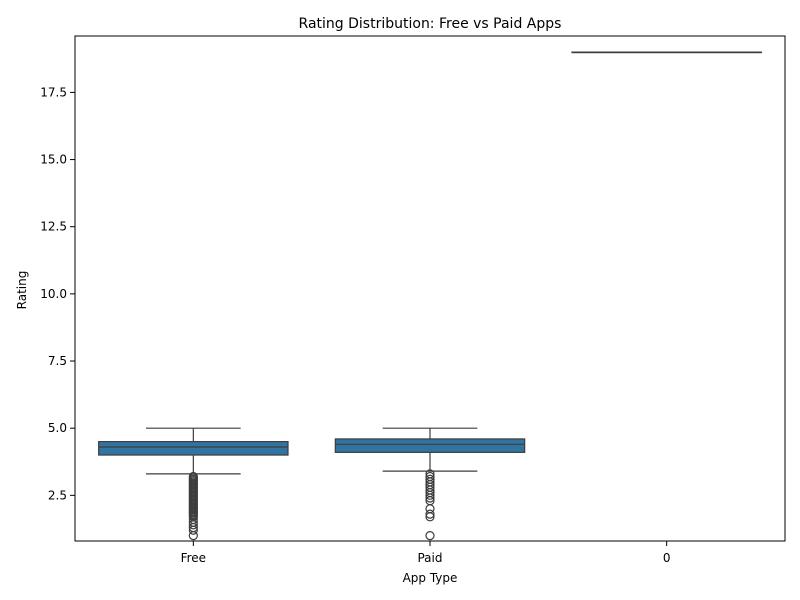 This screenshot has height=600, width=800. What do you see at coordinates (57, 361) in the screenshot?
I see `y-tick-label: 7.5` at bounding box center [57, 361].